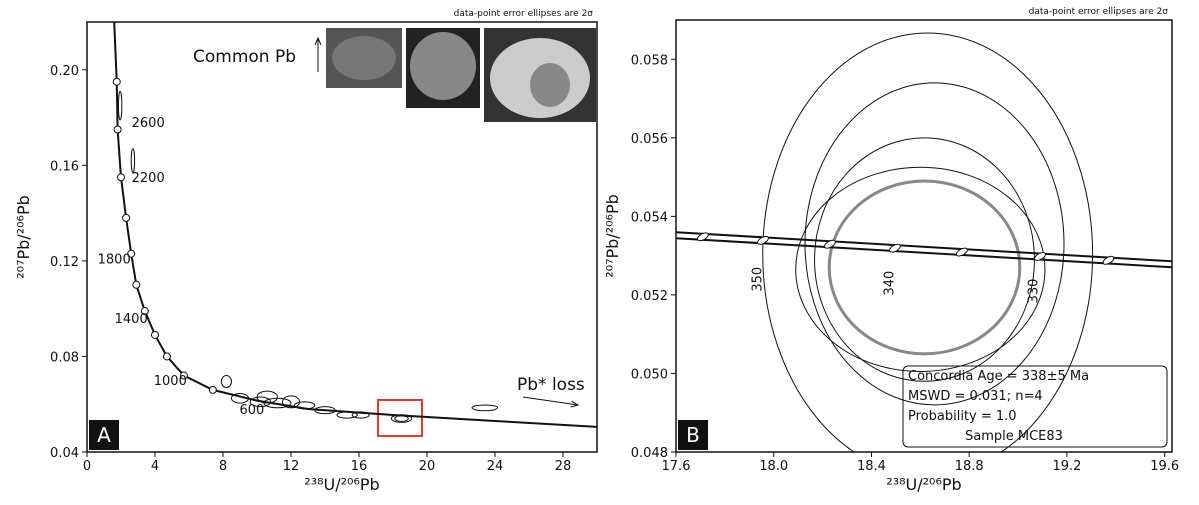 This screenshot has width=1199, height=505. Describe the element at coordinates (223, 466) in the screenshot. I see `x-tick-label: 8` at that location.